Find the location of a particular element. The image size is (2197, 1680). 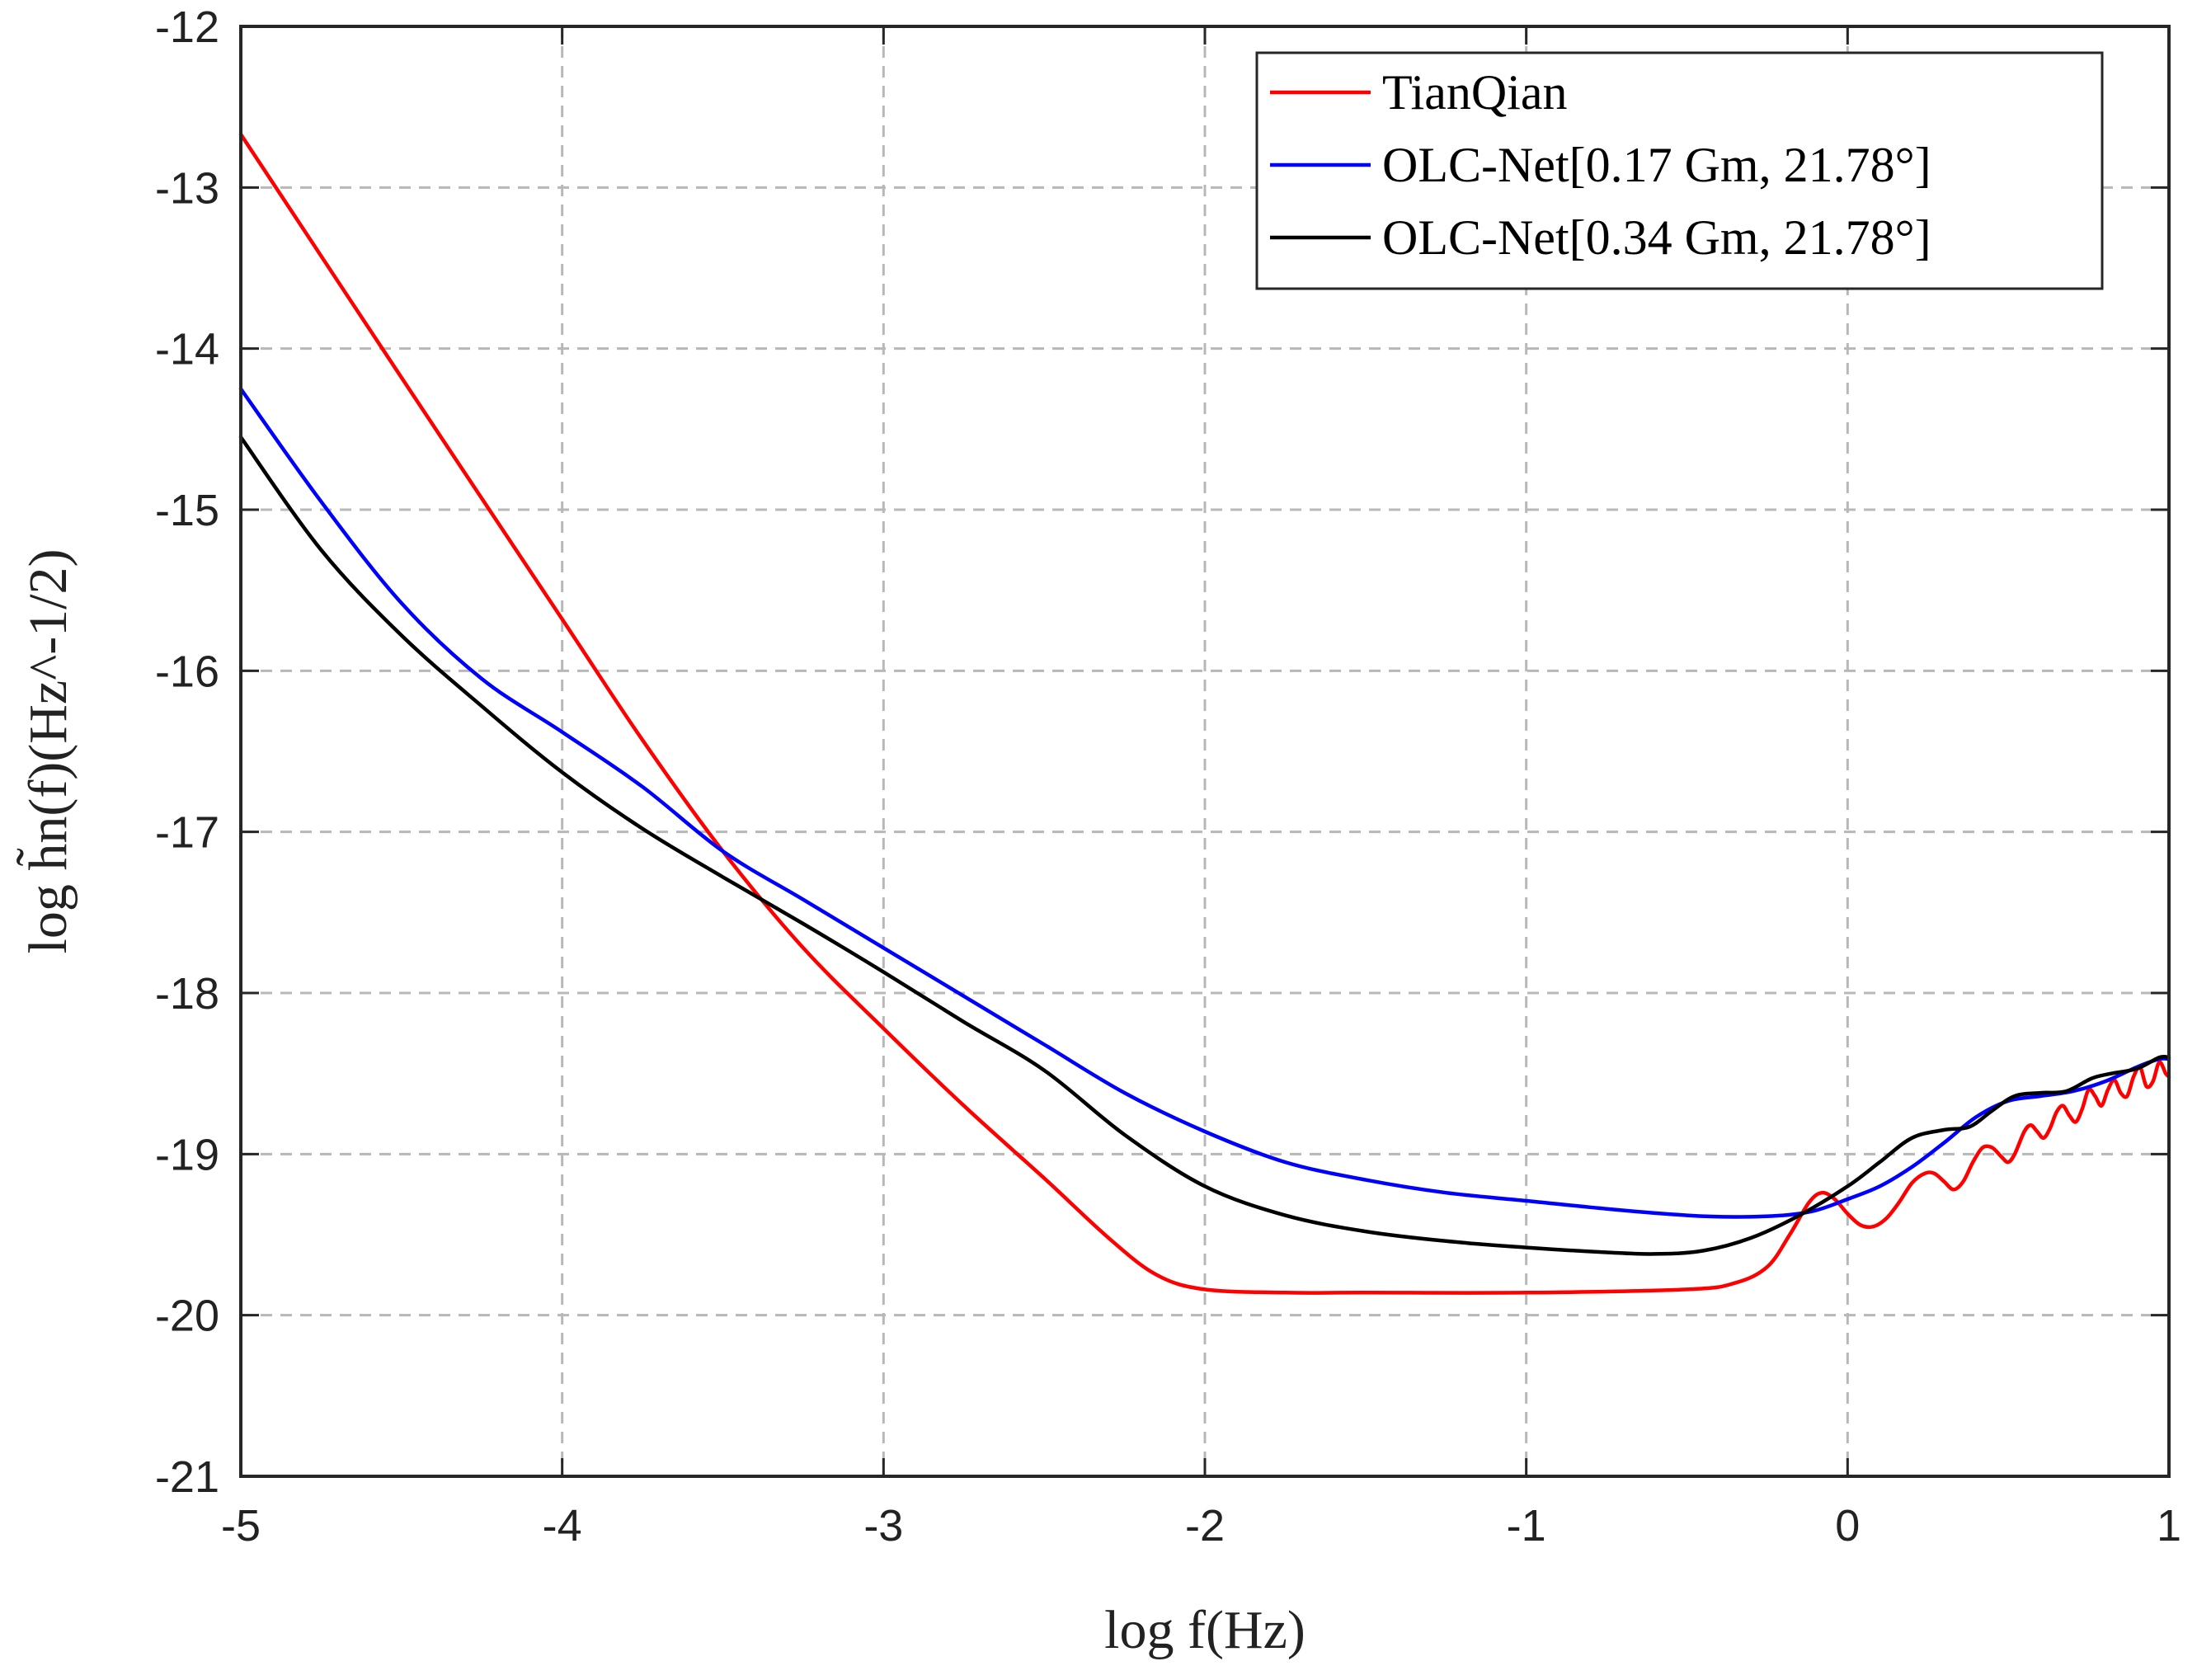

y-tick-label: -19 is located at coordinates (187, 1154).